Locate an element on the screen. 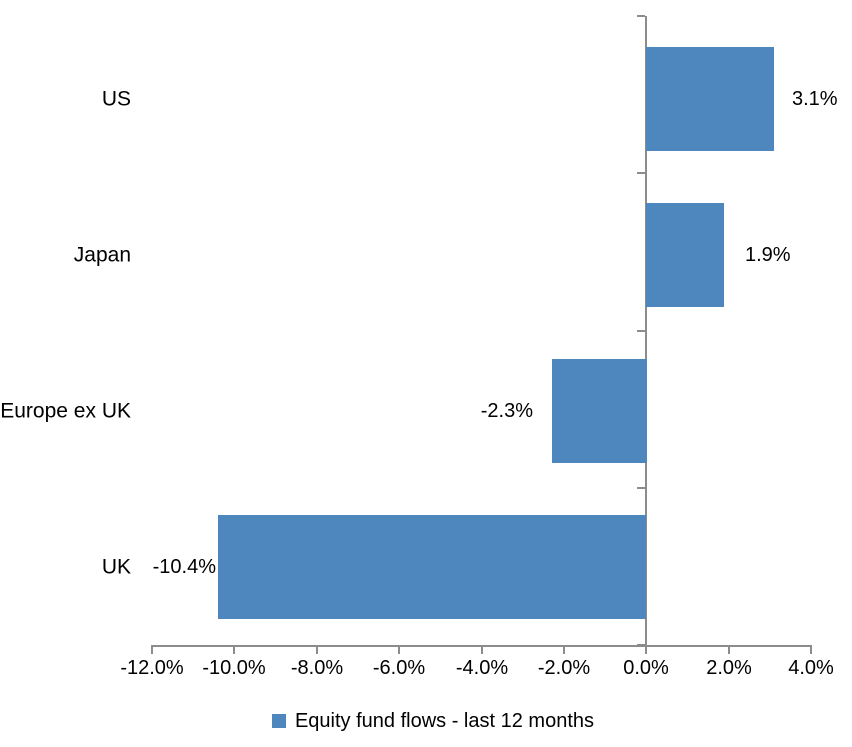 Image resolution: width=852 pixels, height=747 pixels. x-tick-label: -4.0% is located at coordinates (482, 668).